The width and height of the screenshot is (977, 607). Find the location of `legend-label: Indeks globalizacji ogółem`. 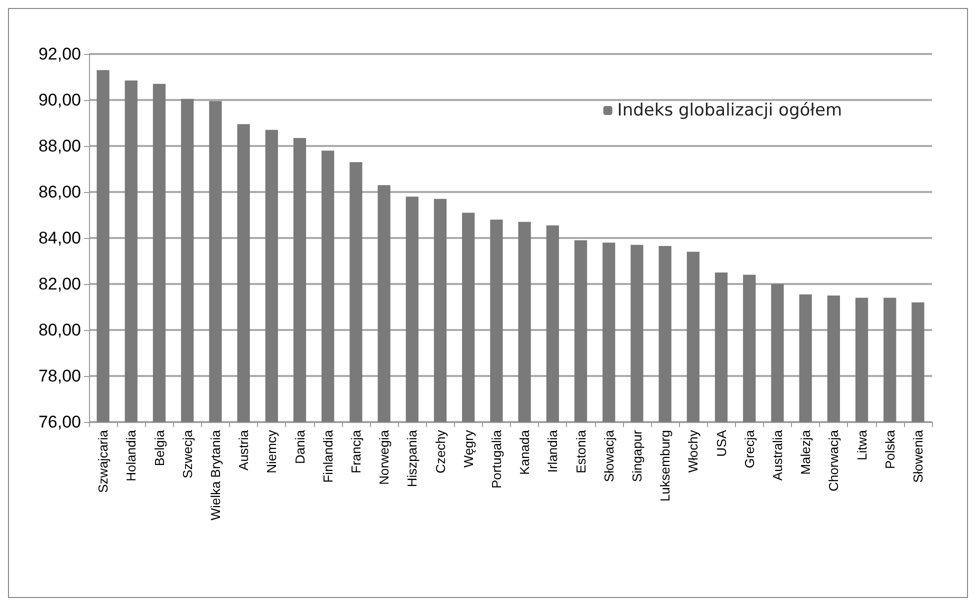

legend-label: Indeks globalizacji ogółem is located at coordinates (729, 110).